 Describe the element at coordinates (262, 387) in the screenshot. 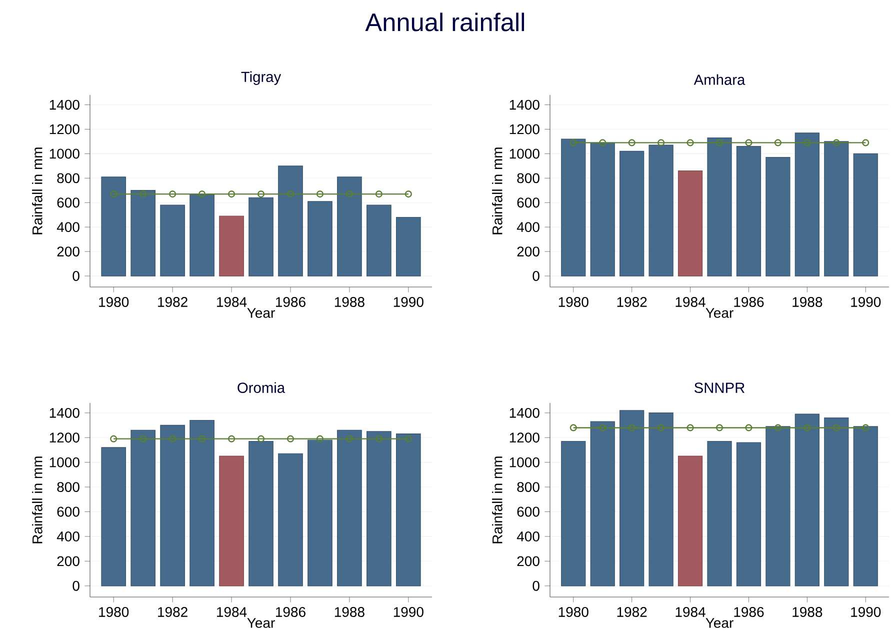

I see `chart-title: Oromia` at that location.